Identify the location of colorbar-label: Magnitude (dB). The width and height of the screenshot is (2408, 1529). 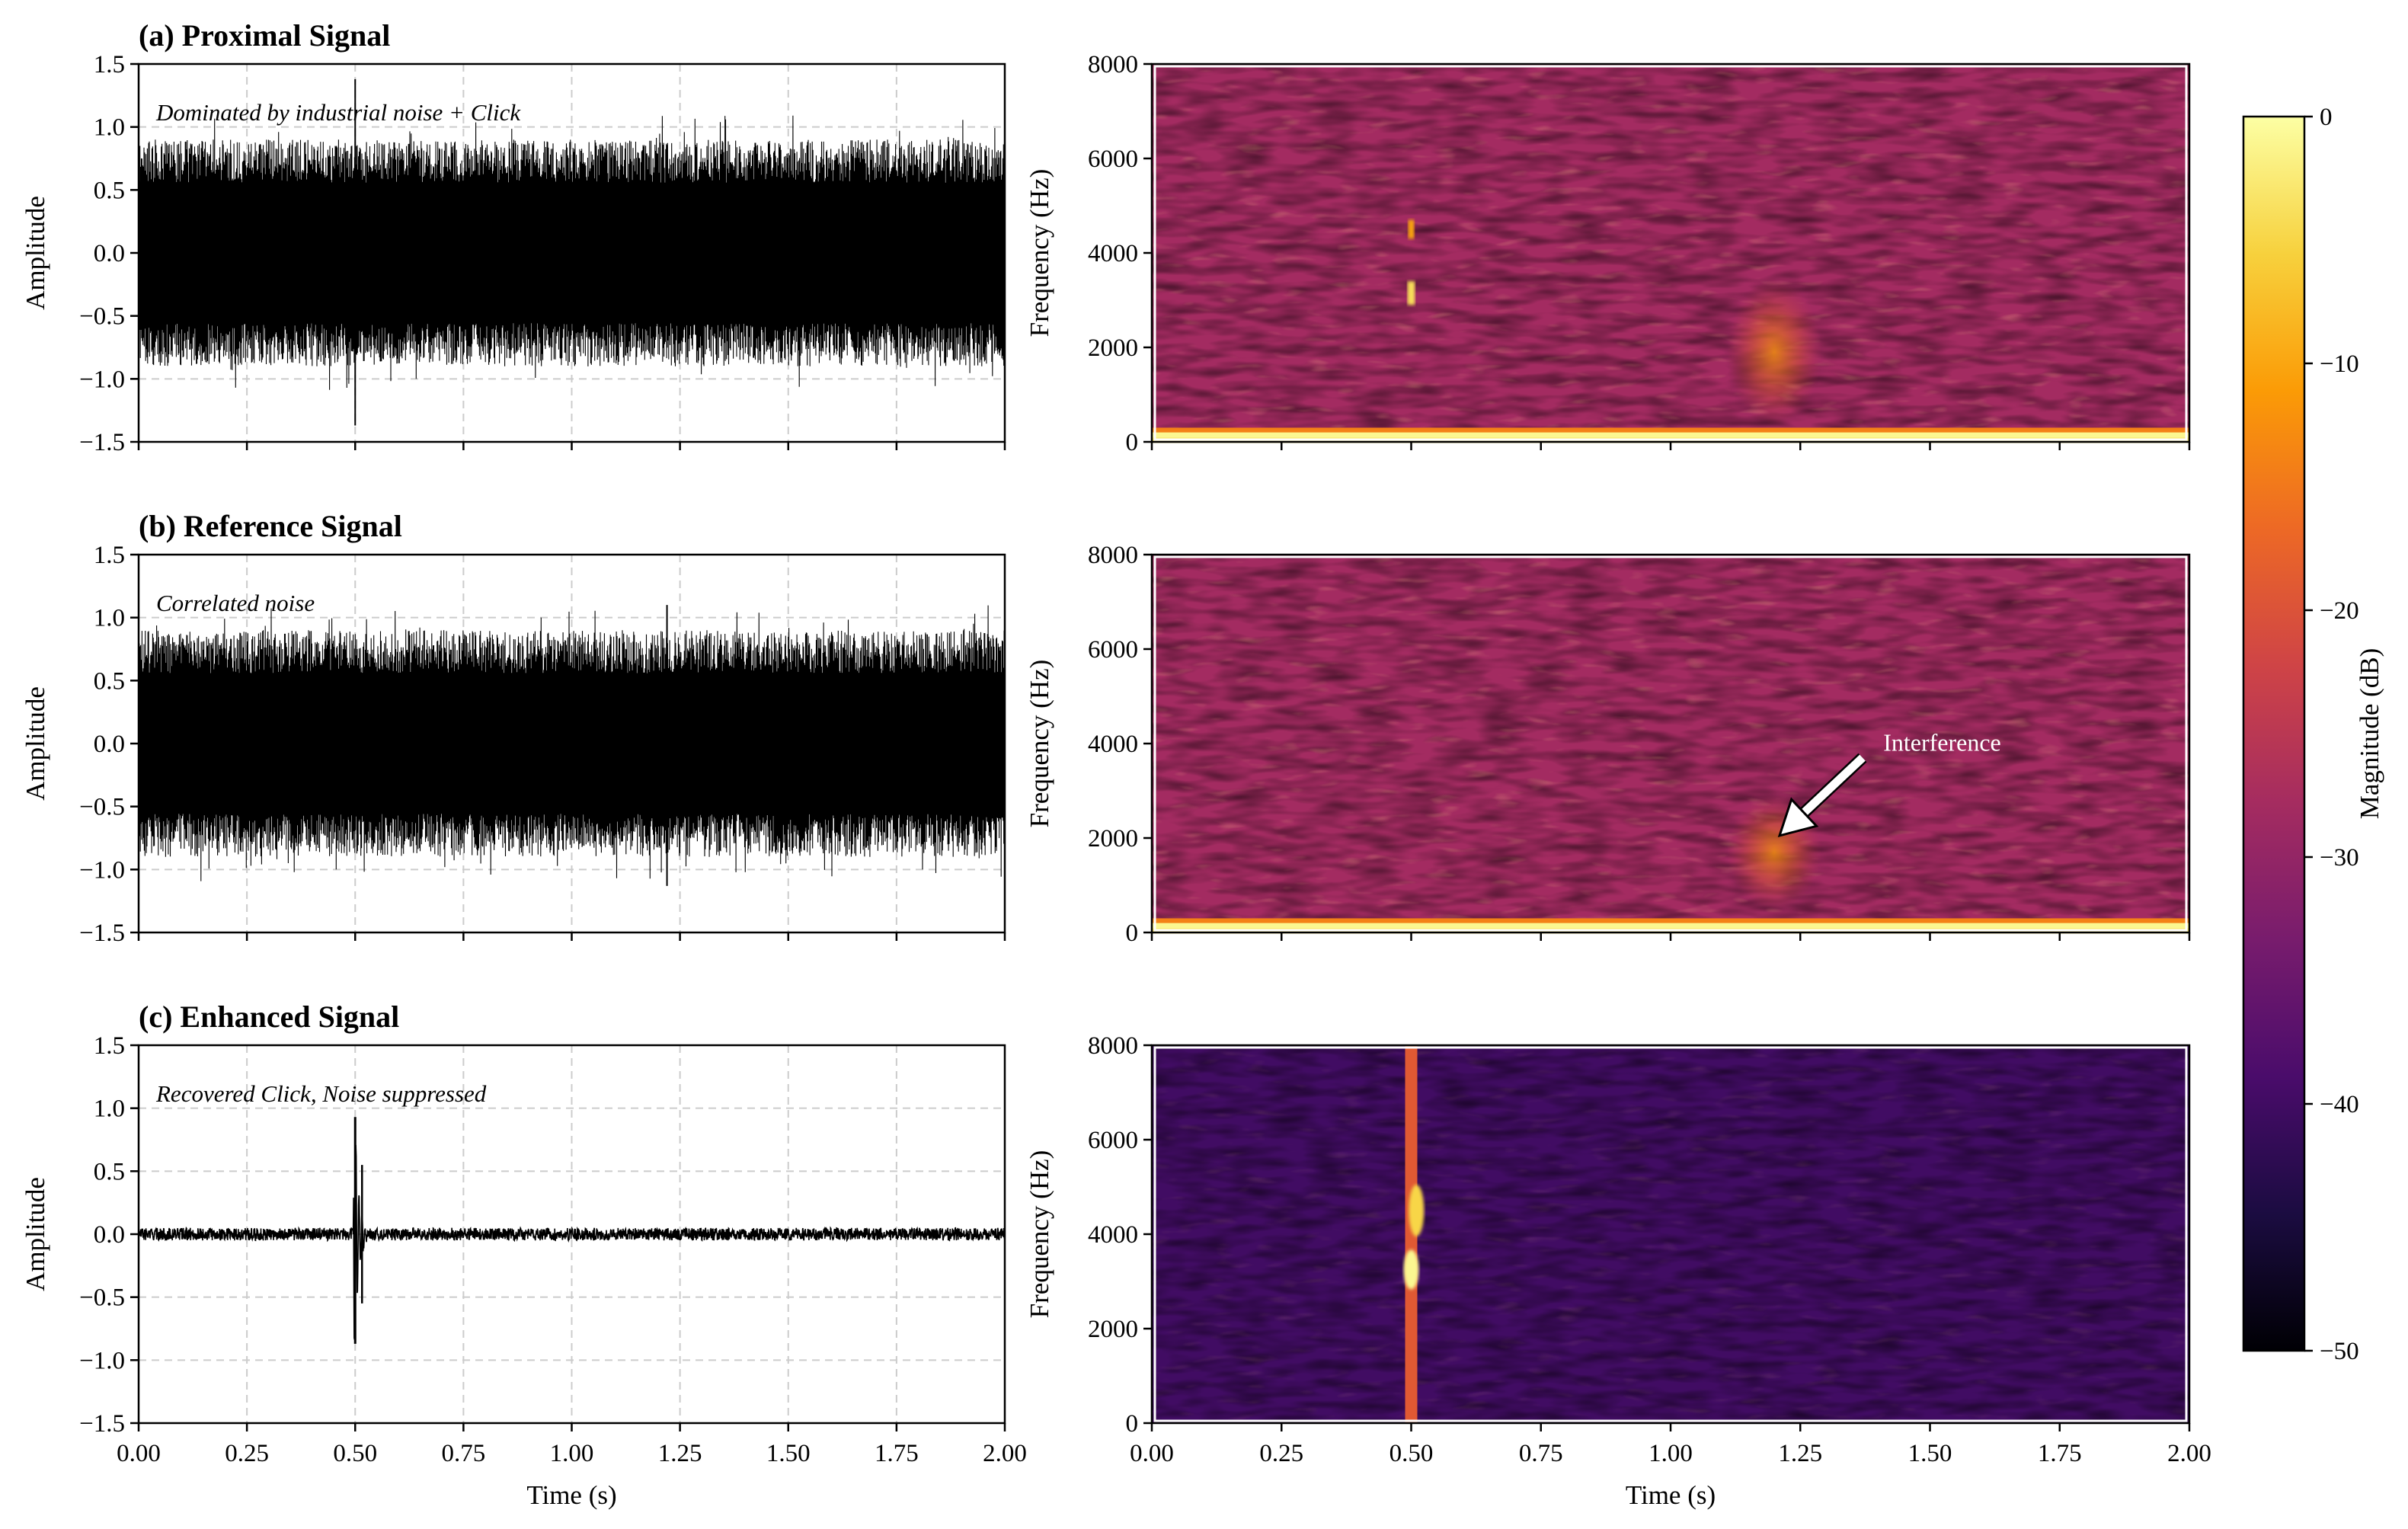
(2369, 734).